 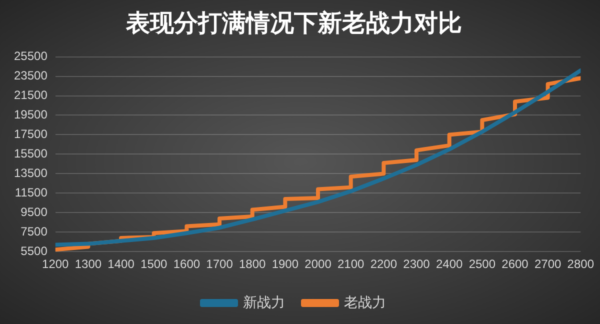 What do you see at coordinates (365, 302) in the screenshot?
I see `legend-label: 老战力` at bounding box center [365, 302].